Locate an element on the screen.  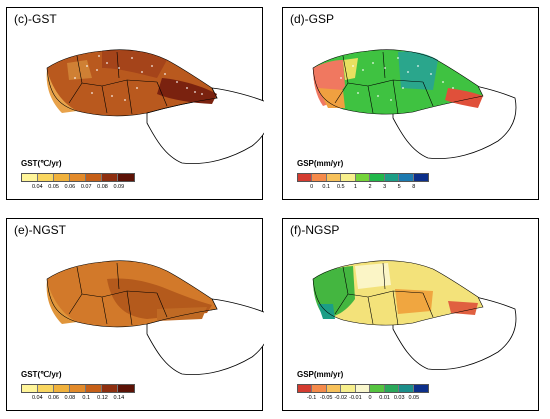
tick-label: 2 is located at coordinates (370, 187).